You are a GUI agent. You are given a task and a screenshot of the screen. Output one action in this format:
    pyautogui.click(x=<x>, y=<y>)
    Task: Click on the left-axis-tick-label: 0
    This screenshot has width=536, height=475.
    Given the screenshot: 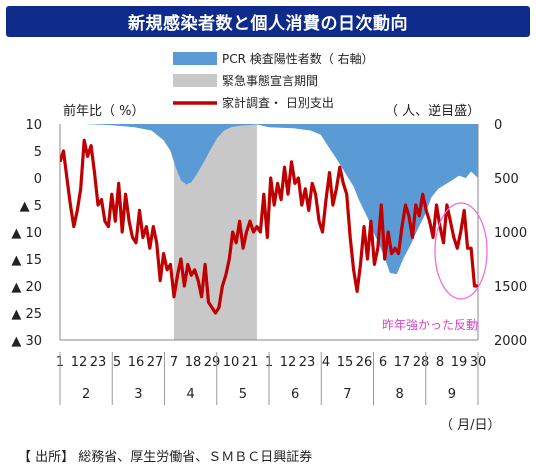 What is the action you would take?
    pyautogui.click(x=38, y=179)
    